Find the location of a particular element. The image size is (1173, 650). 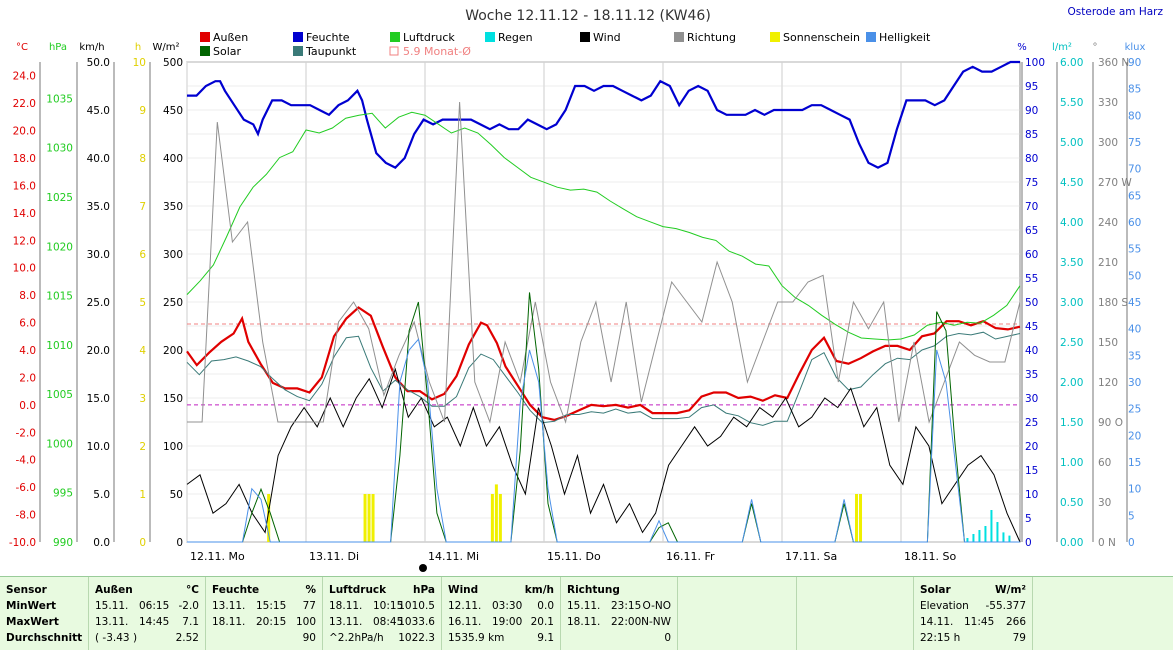

humidity_pct-tick-label: 100 is located at coordinates (1035, 63).